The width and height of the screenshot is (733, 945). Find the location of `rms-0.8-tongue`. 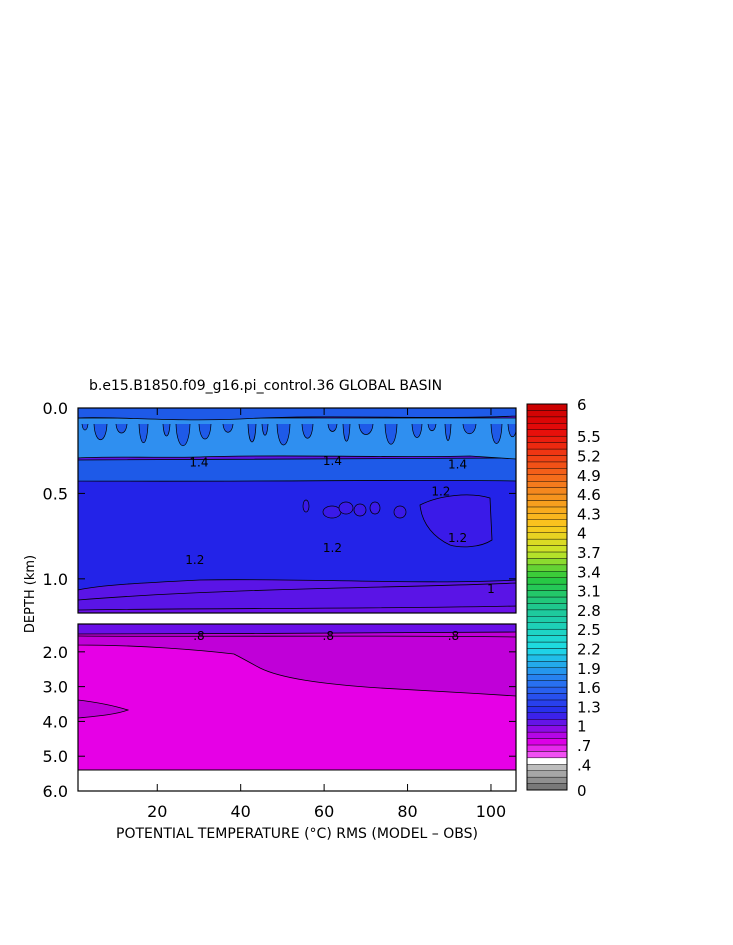

rms-0.8-tongue is located at coordinates (104, 709).